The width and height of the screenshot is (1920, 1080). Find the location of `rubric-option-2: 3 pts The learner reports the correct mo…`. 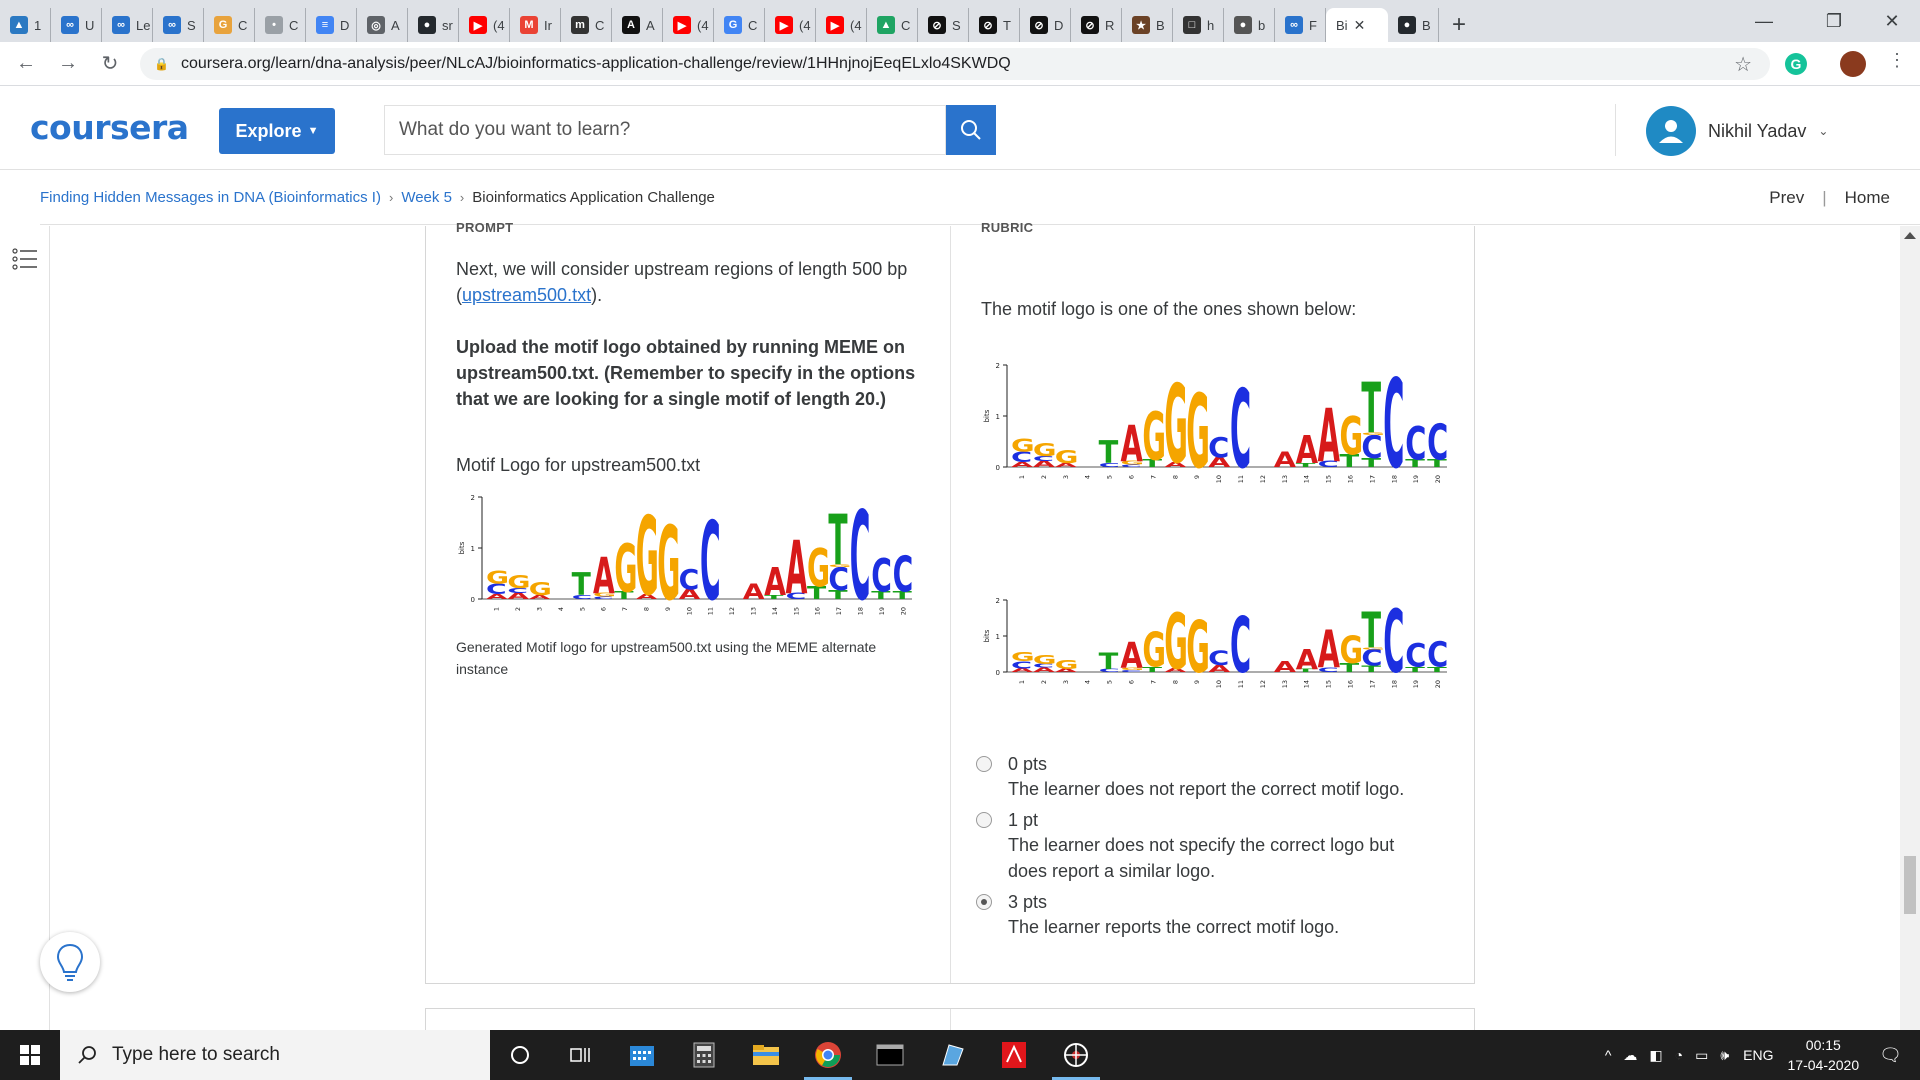

rubric-option-2: 3 pts The learner reports the correct mo… is located at coordinates (1202, 915).